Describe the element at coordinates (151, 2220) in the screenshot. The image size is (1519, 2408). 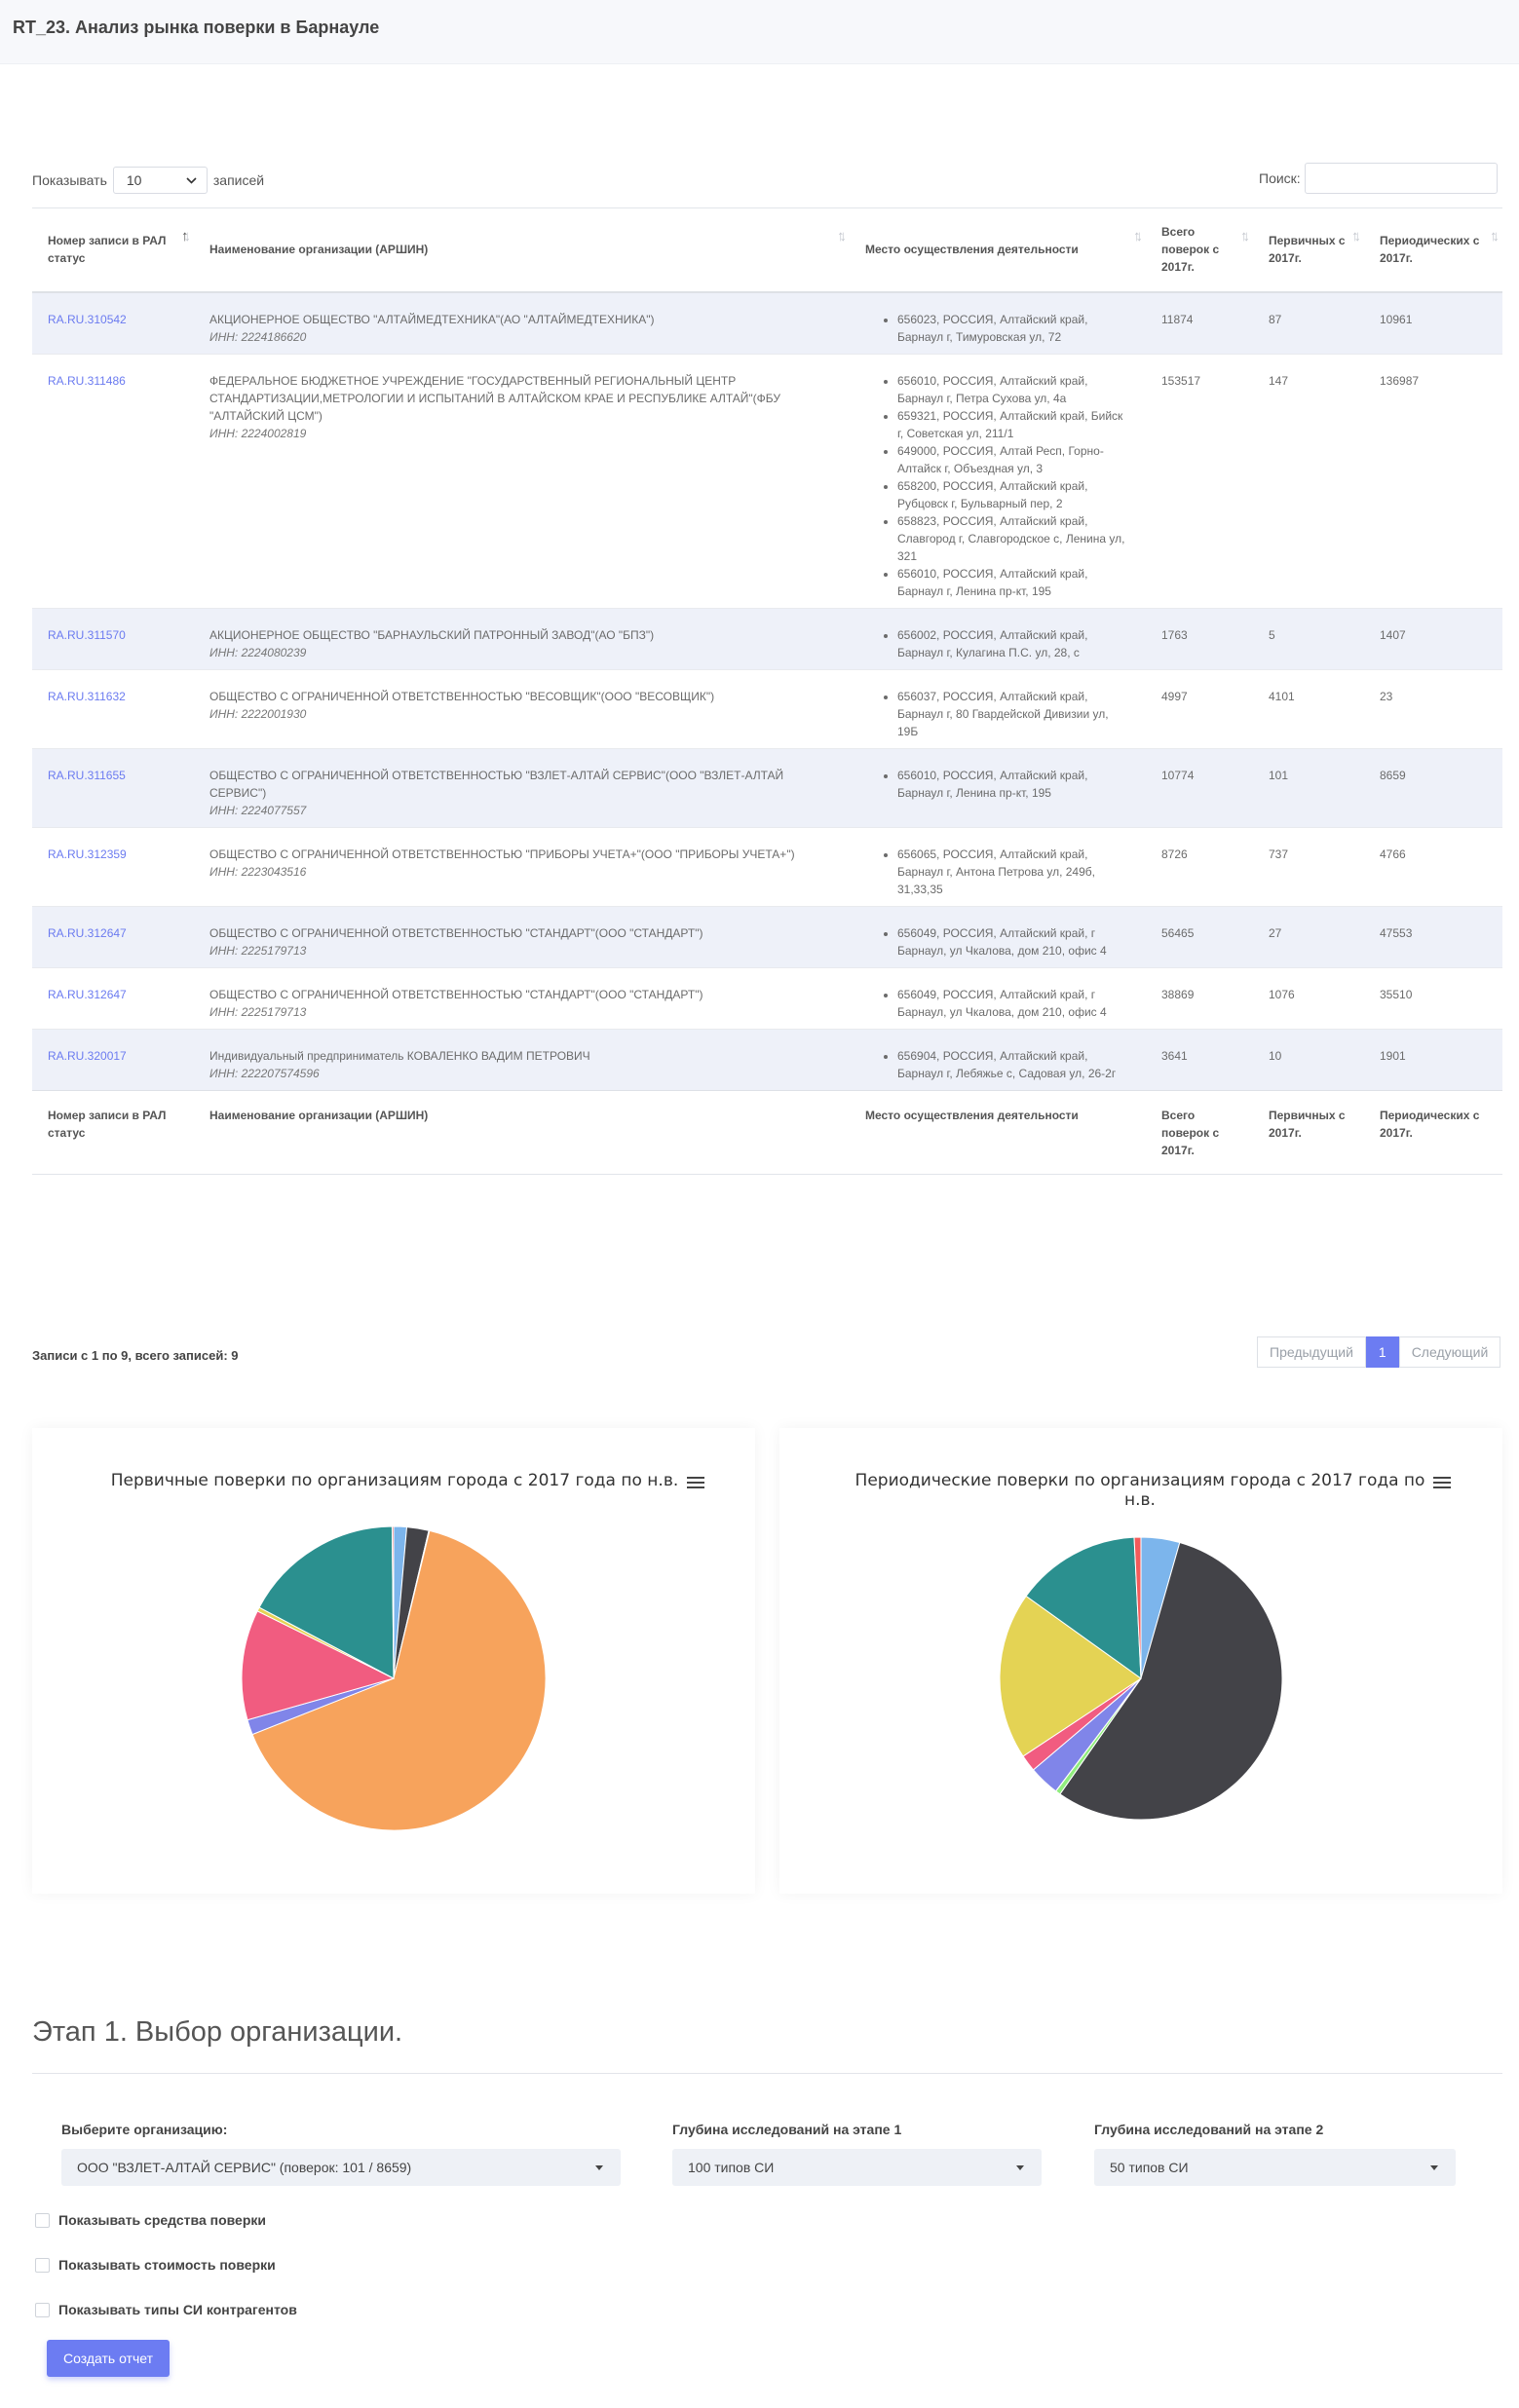
I see `show-tools-checkbox: Показывать средства поверки` at that location.